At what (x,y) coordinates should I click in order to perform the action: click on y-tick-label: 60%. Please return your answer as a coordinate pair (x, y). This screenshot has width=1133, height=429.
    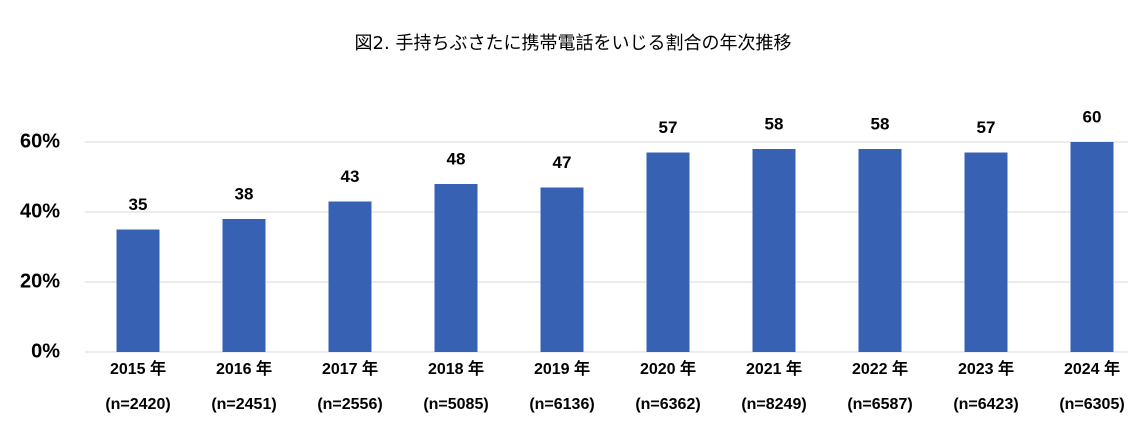
    Looking at the image, I should click on (40, 141).